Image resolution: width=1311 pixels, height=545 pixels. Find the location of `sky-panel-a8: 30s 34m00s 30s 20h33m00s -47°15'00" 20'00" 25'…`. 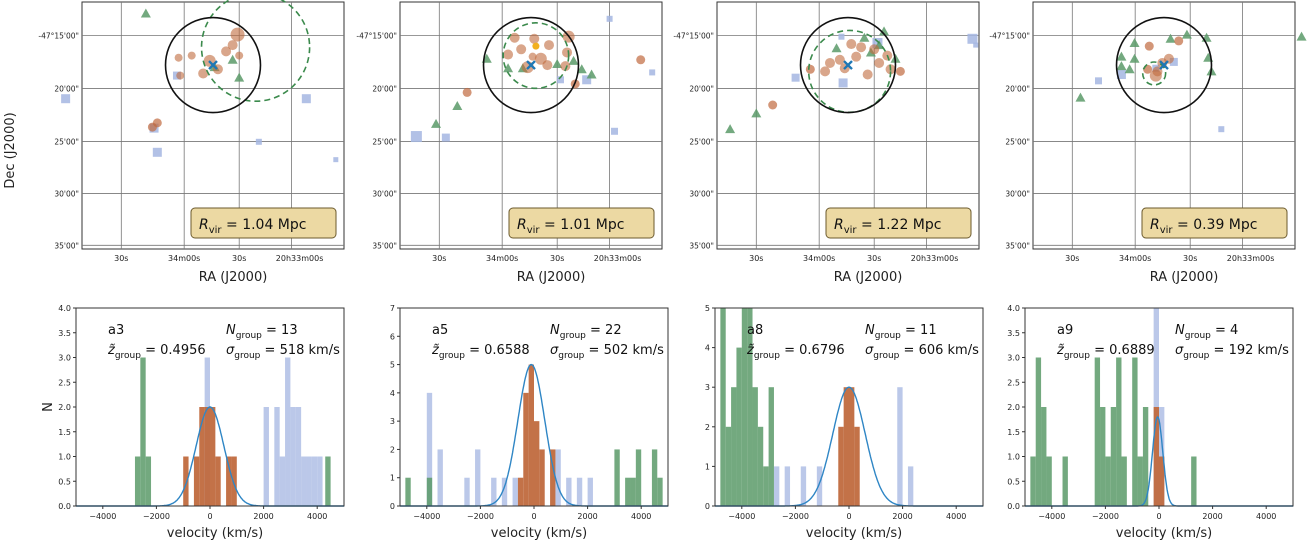

sky-panel-a8: 30s 34m00s 30s 20h33m00s -47°15'00" 20'00" 25'… is located at coordinates (826, 143).